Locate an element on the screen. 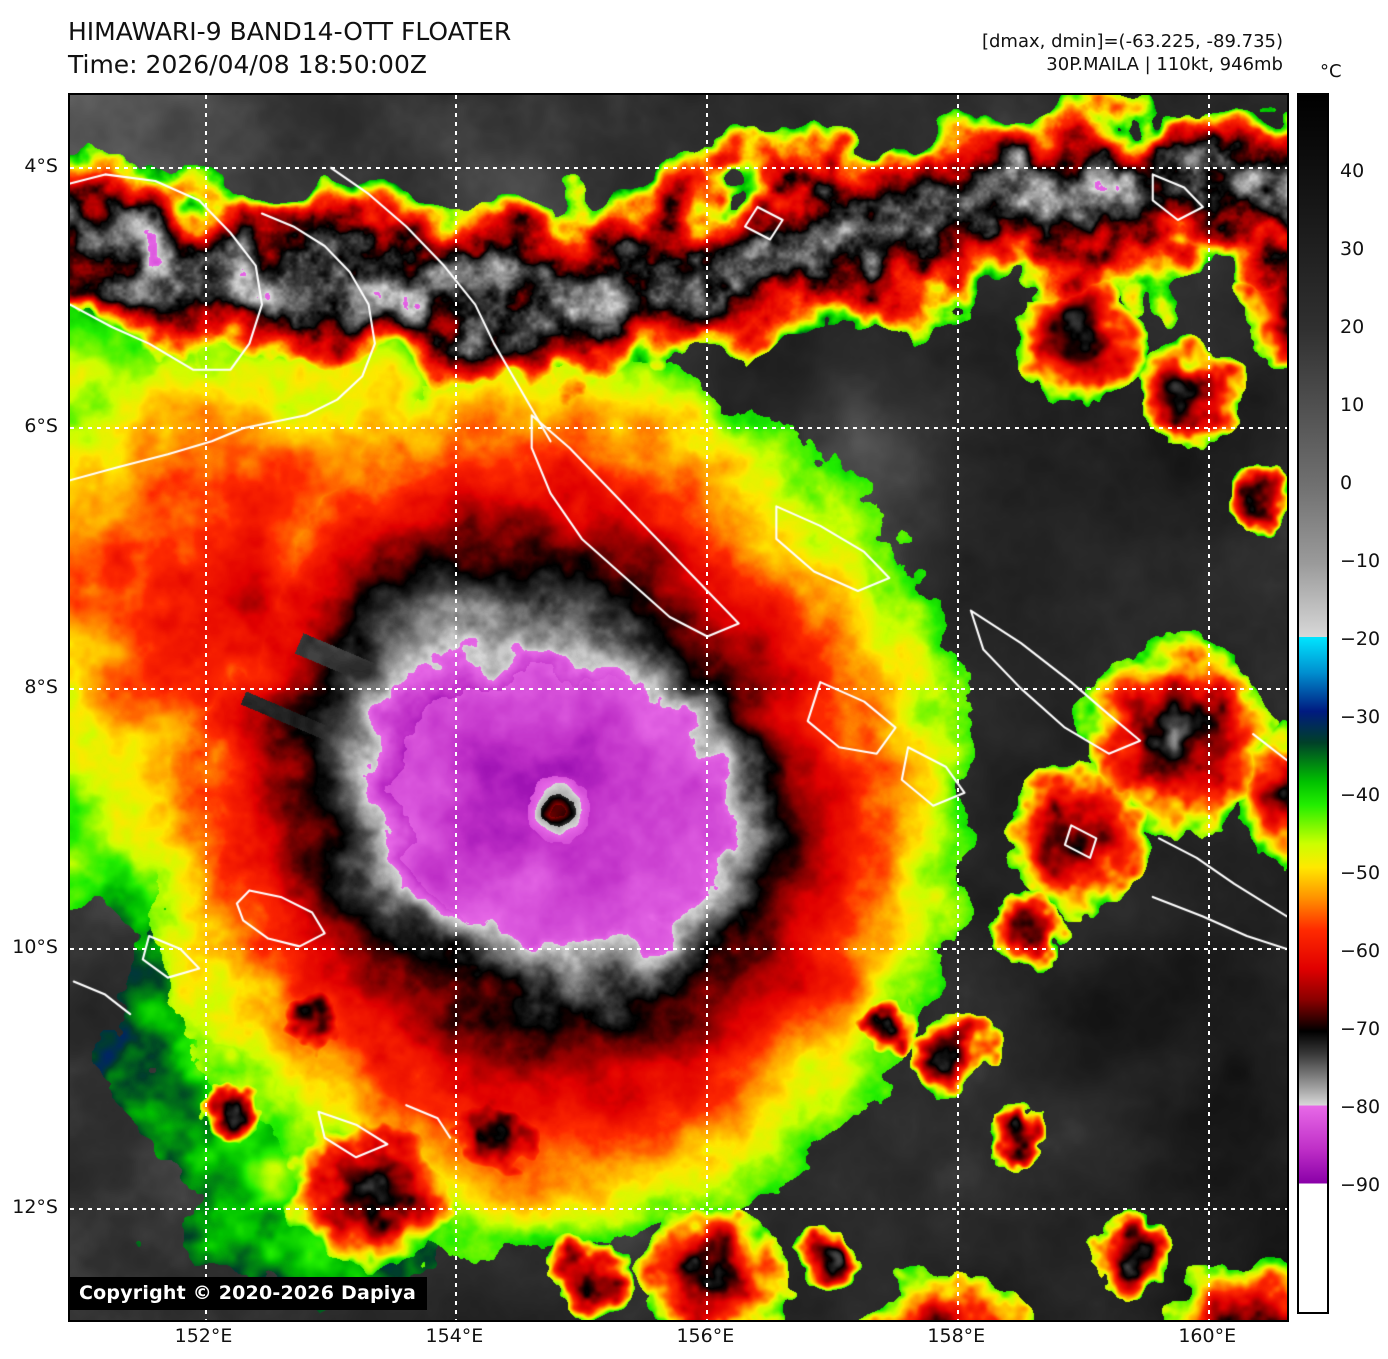  colorbar-tick-13: −90 is located at coordinates (1360, 1185).